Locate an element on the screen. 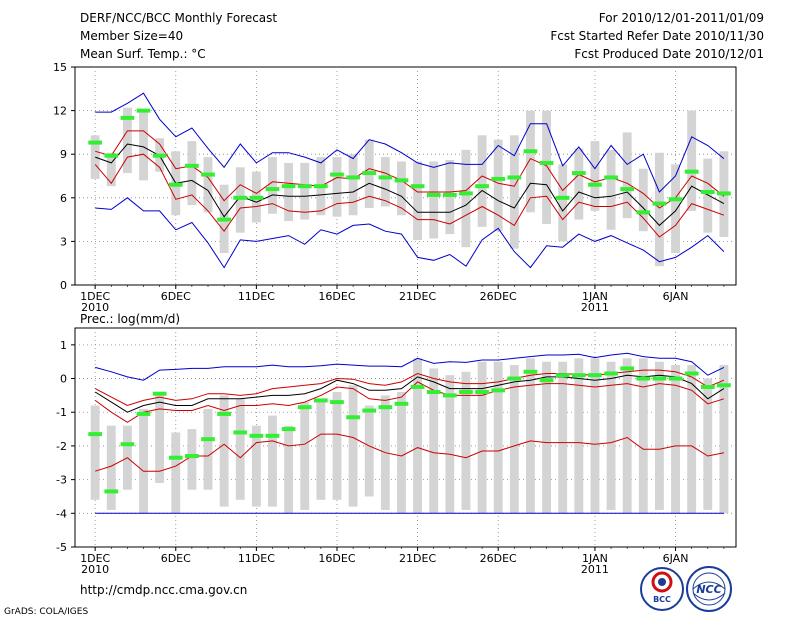 The image size is (800, 618). x-tick-year-label: 2010 is located at coordinates (95, 307).